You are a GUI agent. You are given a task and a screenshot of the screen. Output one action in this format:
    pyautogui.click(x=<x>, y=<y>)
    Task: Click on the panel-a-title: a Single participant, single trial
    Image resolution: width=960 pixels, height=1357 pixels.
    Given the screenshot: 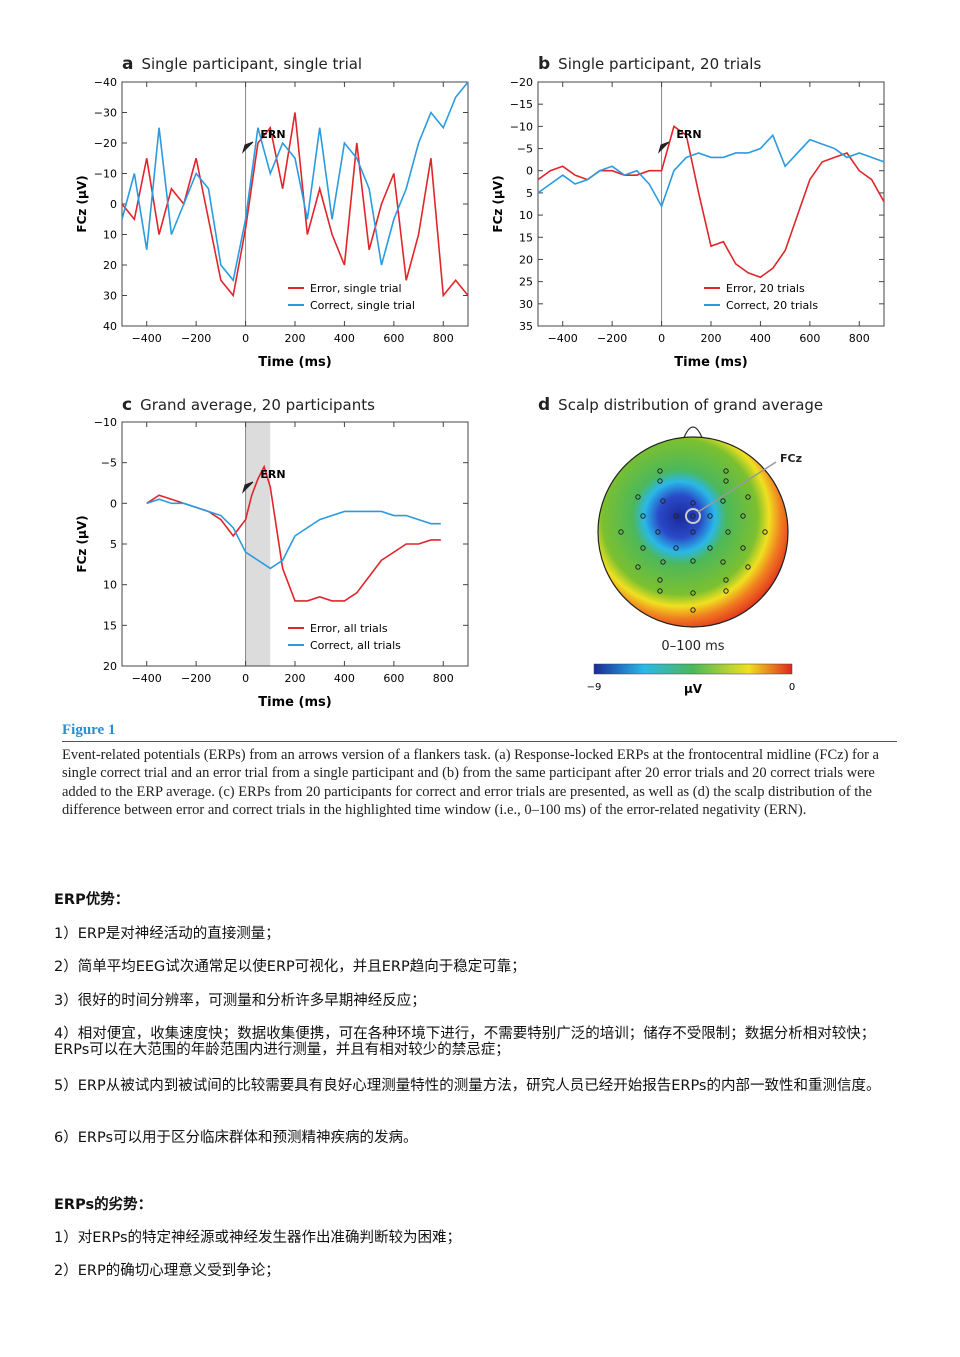 What is the action you would take?
    pyautogui.click(x=242, y=64)
    